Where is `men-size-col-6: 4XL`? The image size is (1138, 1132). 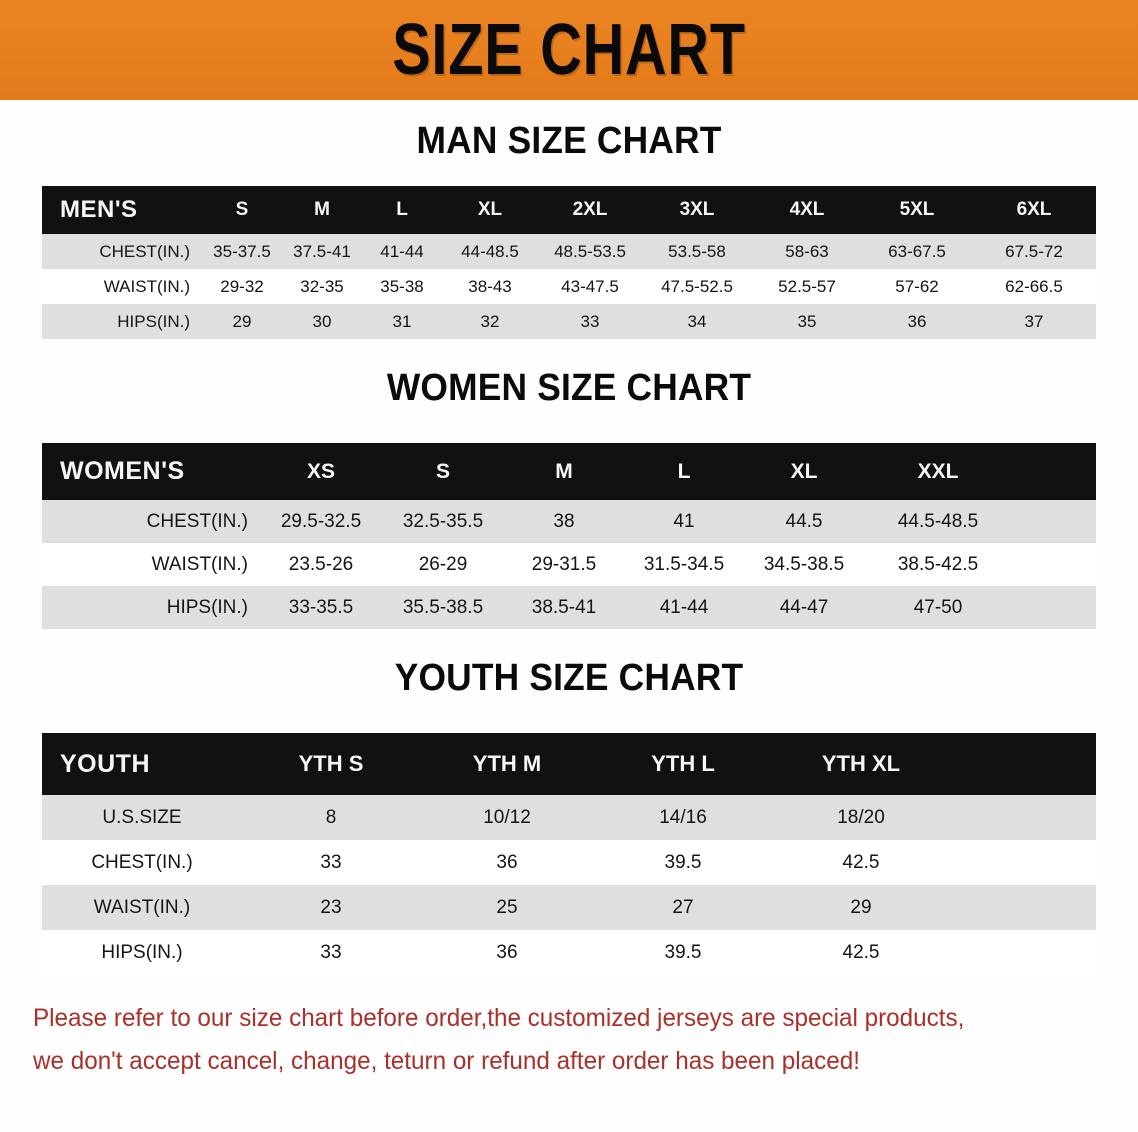
men-size-col-6: 4XL is located at coordinates (807, 209).